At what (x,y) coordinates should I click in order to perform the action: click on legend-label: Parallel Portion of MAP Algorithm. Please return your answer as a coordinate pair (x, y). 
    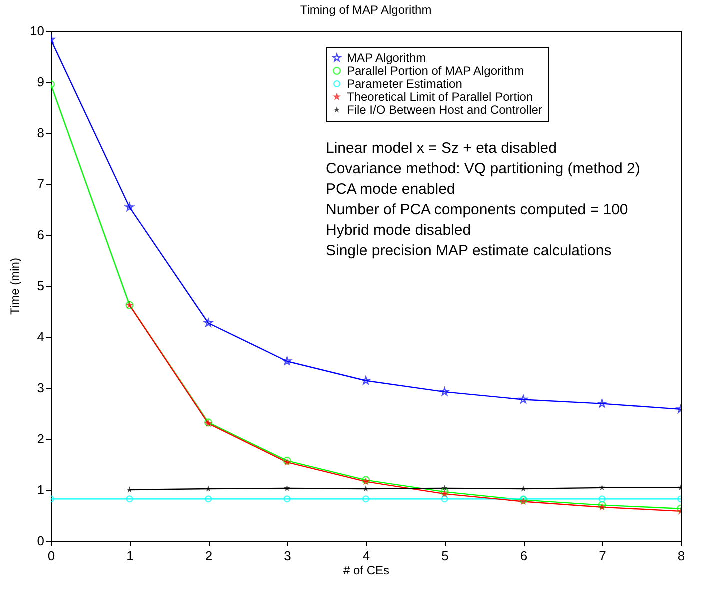
    Looking at the image, I should click on (435, 71).